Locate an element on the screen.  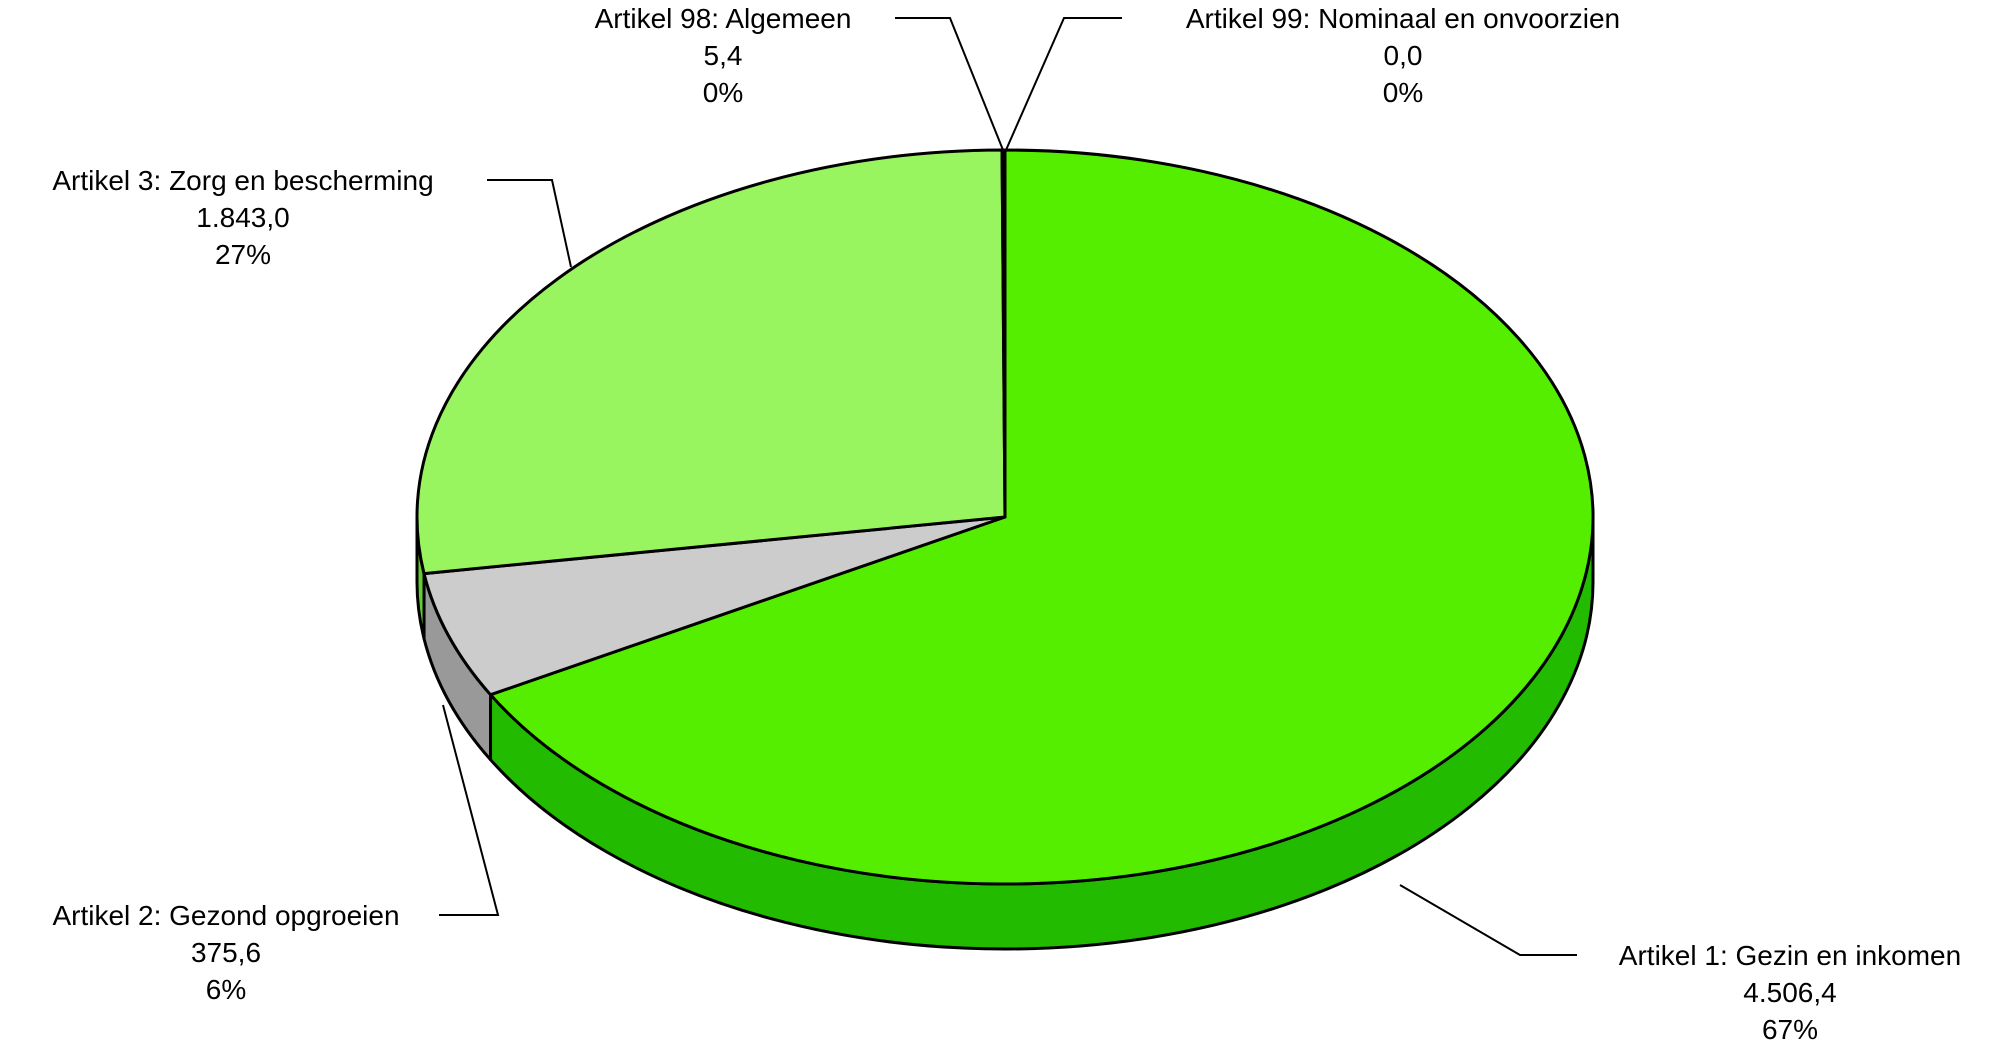
slice-label-percent: 6% is located at coordinates (226, 989).